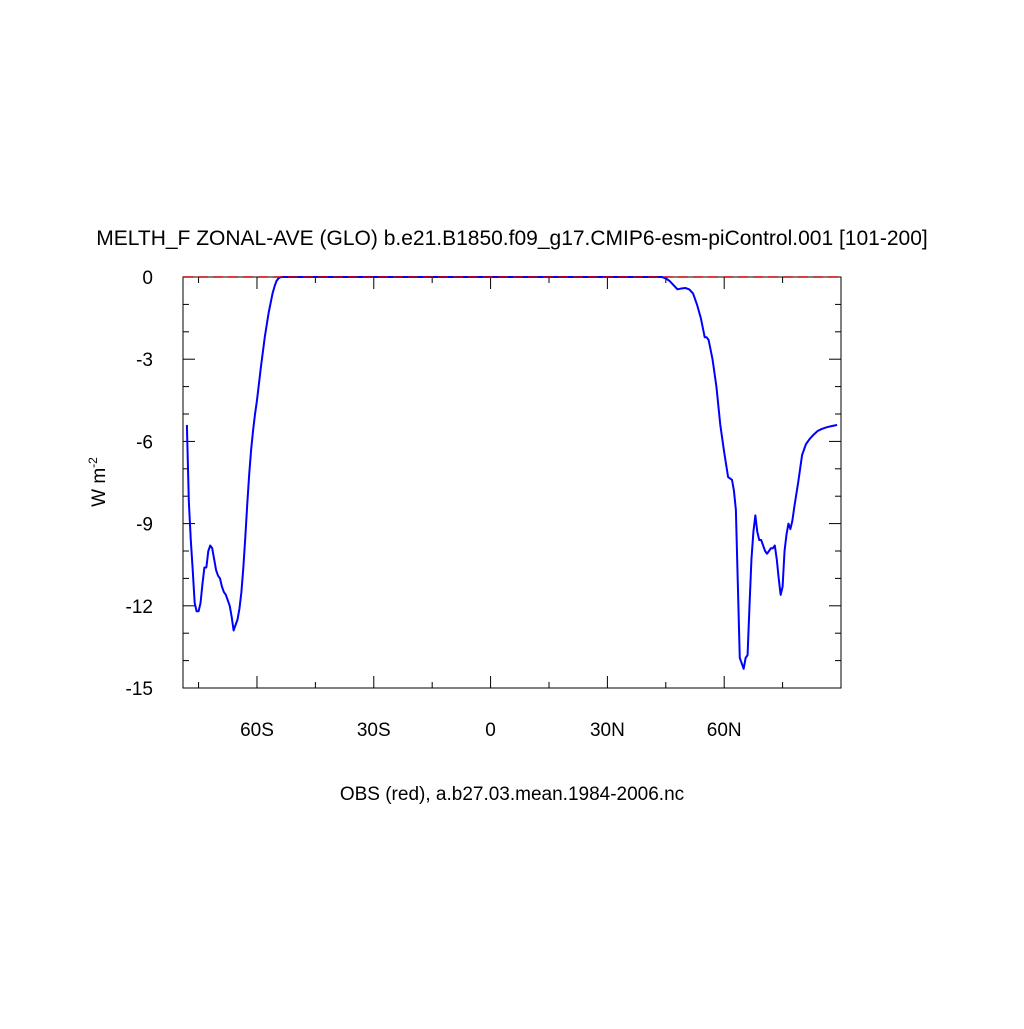 The width and height of the screenshot is (1024, 1029). What do you see at coordinates (724, 730) in the screenshot?
I see `x-tick-label: 60N` at bounding box center [724, 730].